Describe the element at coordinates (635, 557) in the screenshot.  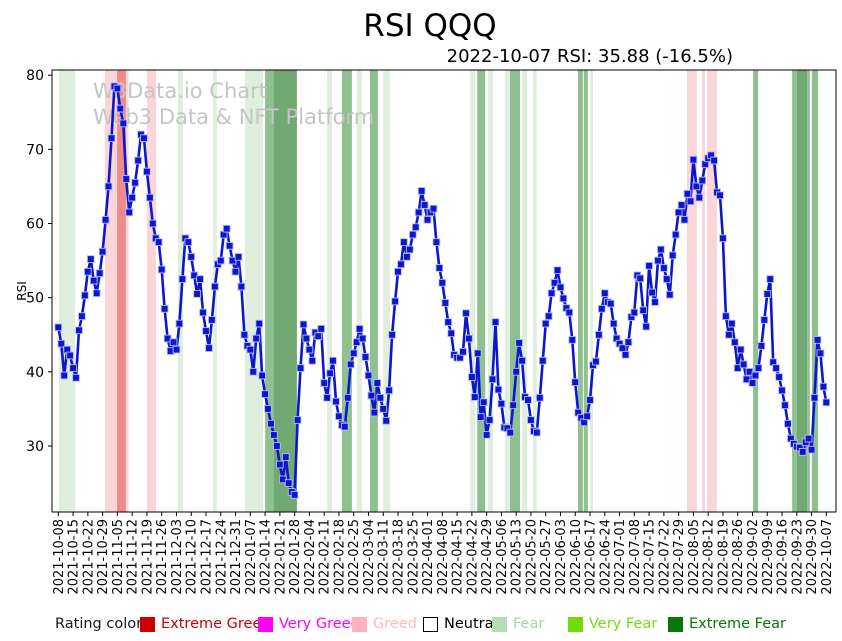
I see `x-tick-label: 2022-07-08` at that location.